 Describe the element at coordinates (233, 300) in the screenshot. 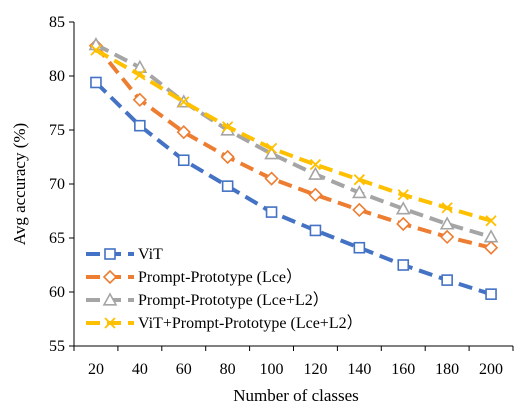

I see `legend-label: Prompt-Prototype (Lce+L2）` at that location.